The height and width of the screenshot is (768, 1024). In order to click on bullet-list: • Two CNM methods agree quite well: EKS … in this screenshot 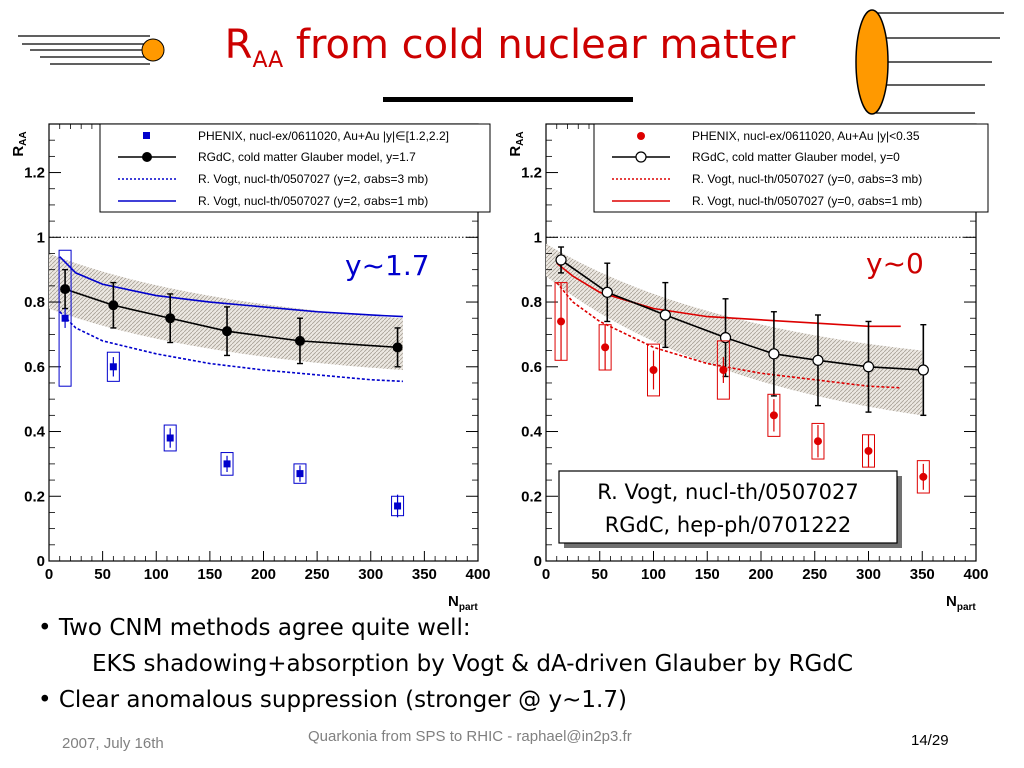, I will do `click(445, 664)`.